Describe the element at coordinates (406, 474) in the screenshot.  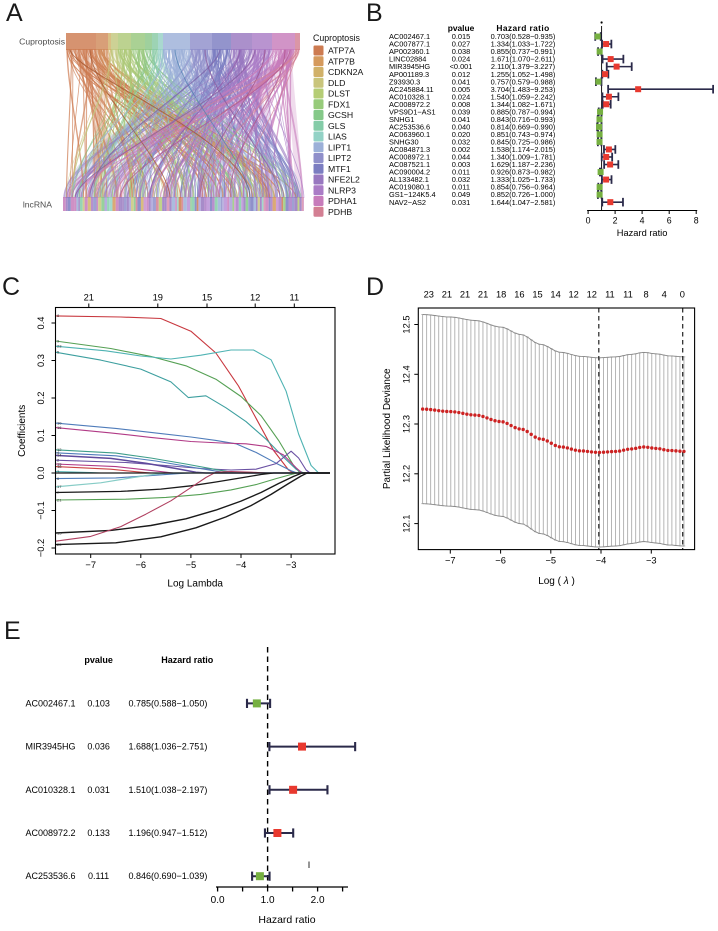
I see `svg-text: 12.2` at that location.